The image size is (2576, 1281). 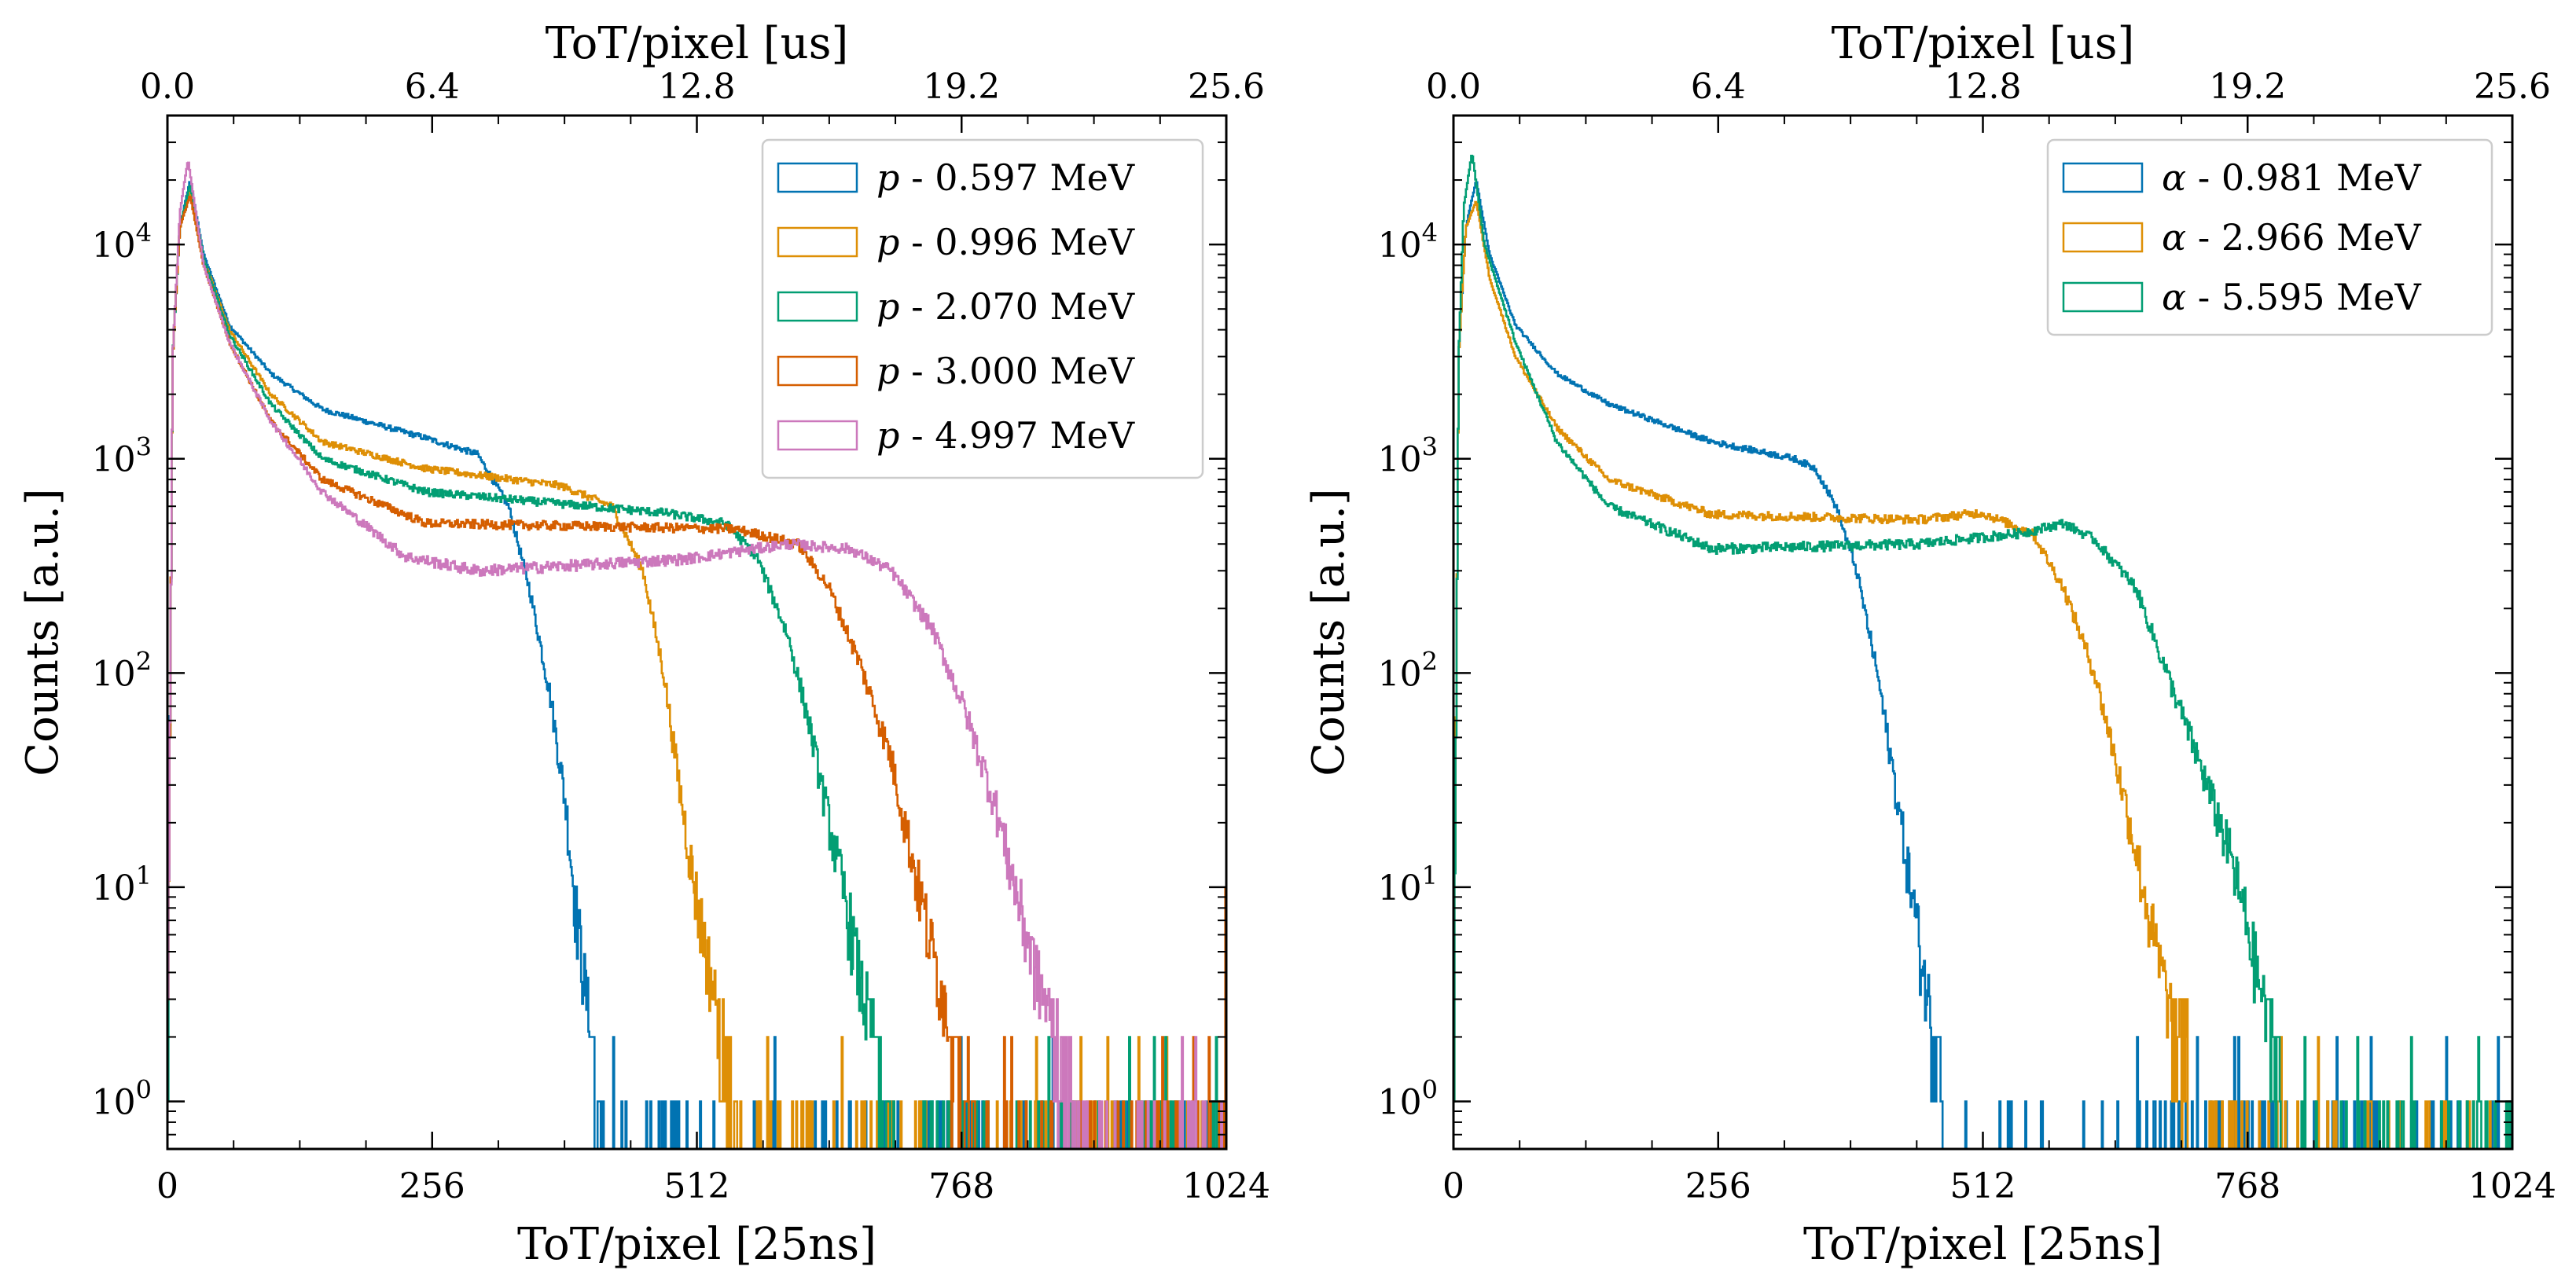 I want to click on legend-label-2: p - 0.996 MeV, so click(x=1005, y=242).